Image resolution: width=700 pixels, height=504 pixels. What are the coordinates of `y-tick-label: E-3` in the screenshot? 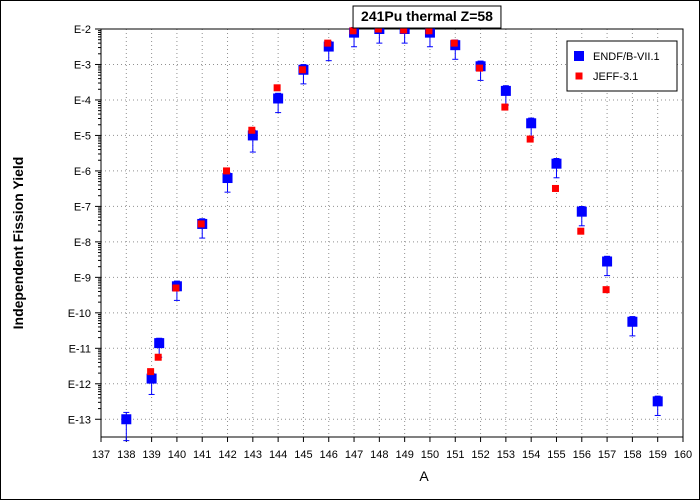 It's located at (82, 65).